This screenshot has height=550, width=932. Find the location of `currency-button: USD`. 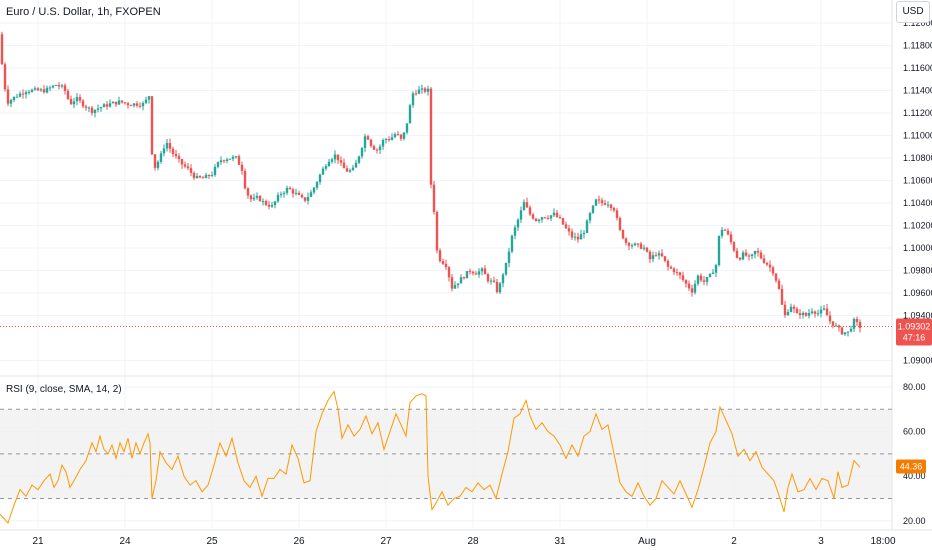

currency-button: USD is located at coordinates (913, 12).